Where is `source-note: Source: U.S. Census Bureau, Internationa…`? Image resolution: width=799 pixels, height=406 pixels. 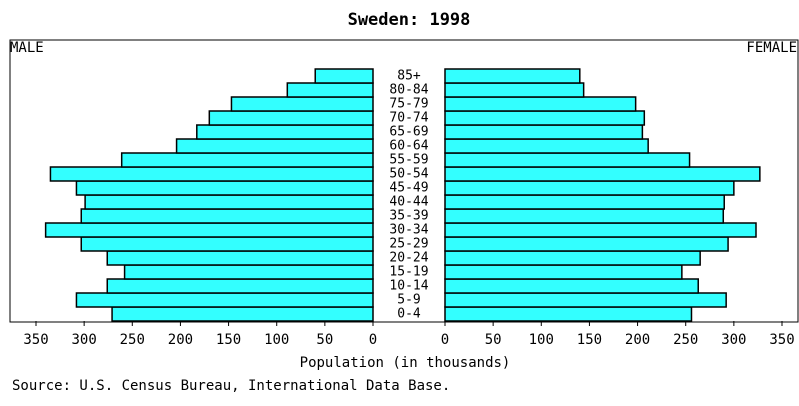
source-note: Source: U.S. Census Bureau, Internationa… is located at coordinates (231, 386).